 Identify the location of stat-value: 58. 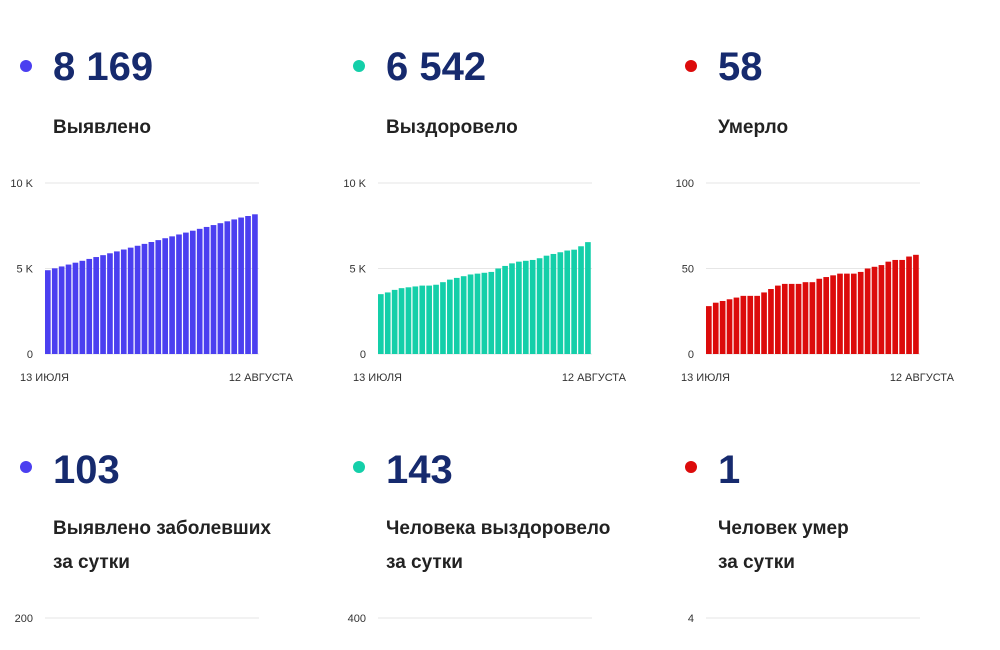
(740, 67).